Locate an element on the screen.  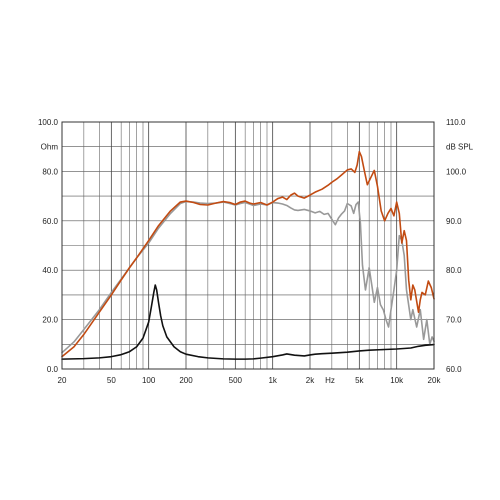
left-axis-tick-label: 40.0 is located at coordinates (50, 270).